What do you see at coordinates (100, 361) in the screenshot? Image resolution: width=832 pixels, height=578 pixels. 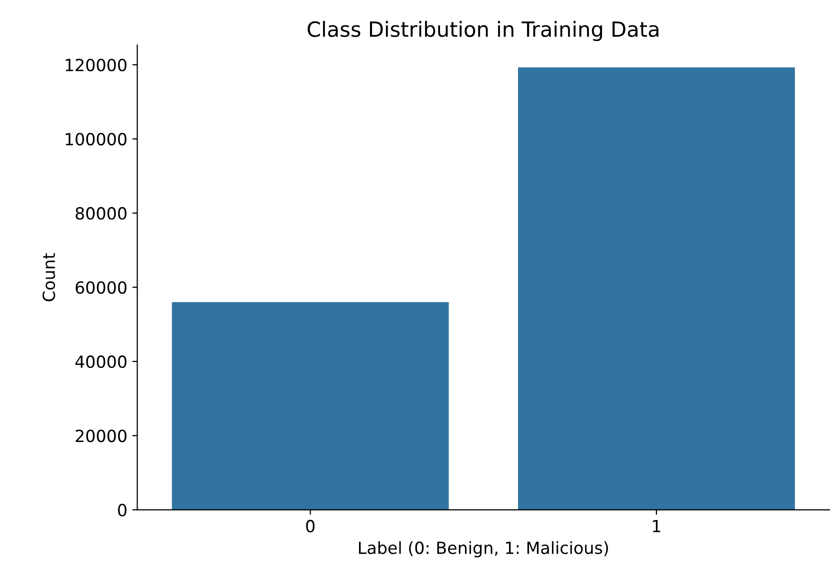 I see `y-tick-label: 40000` at bounding box center [100, 361].